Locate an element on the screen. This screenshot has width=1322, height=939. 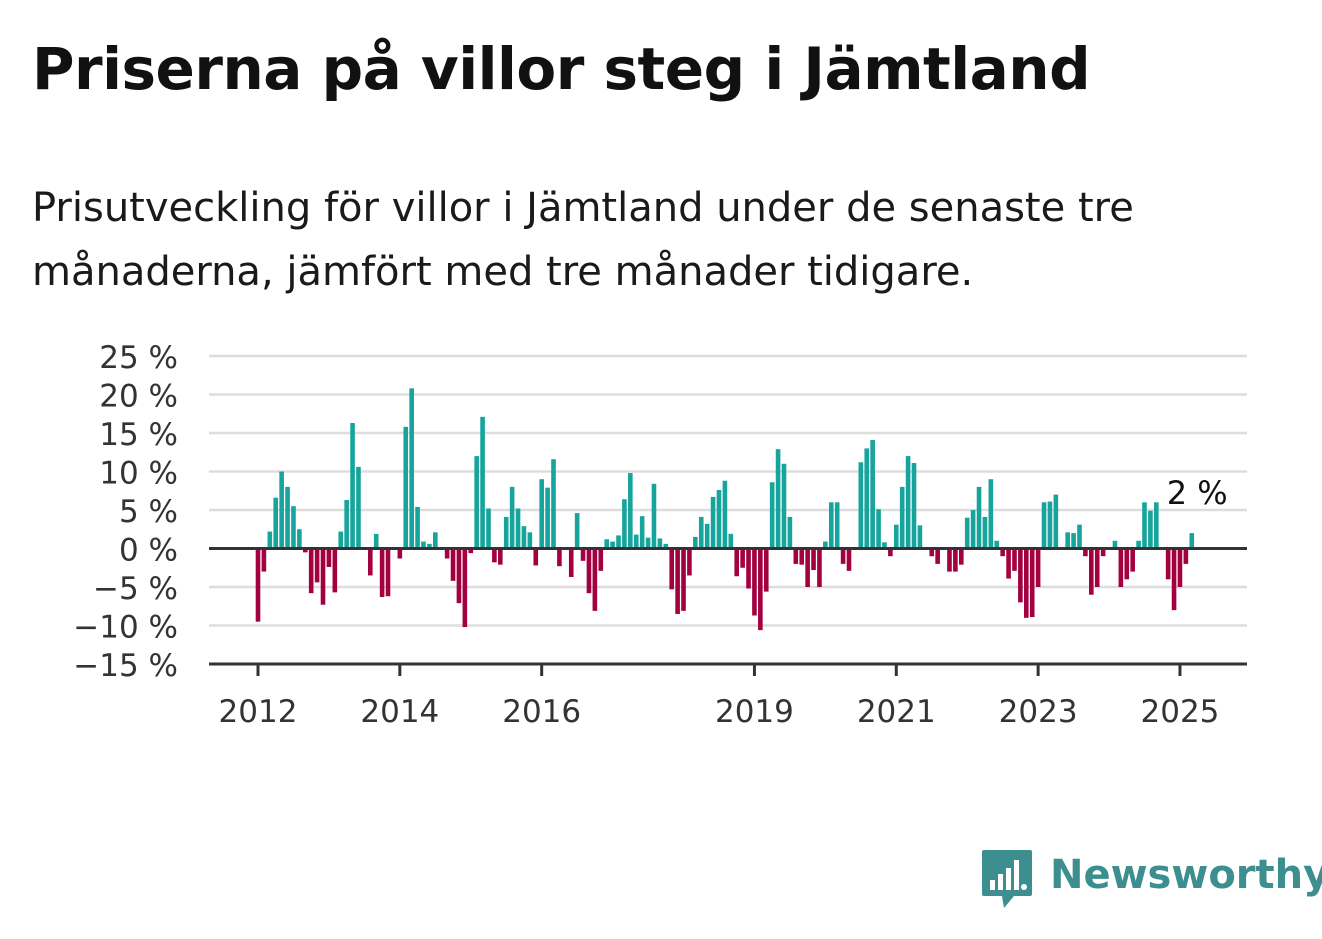
y-tick-label: −5 % is located at coordinates (135, 589).